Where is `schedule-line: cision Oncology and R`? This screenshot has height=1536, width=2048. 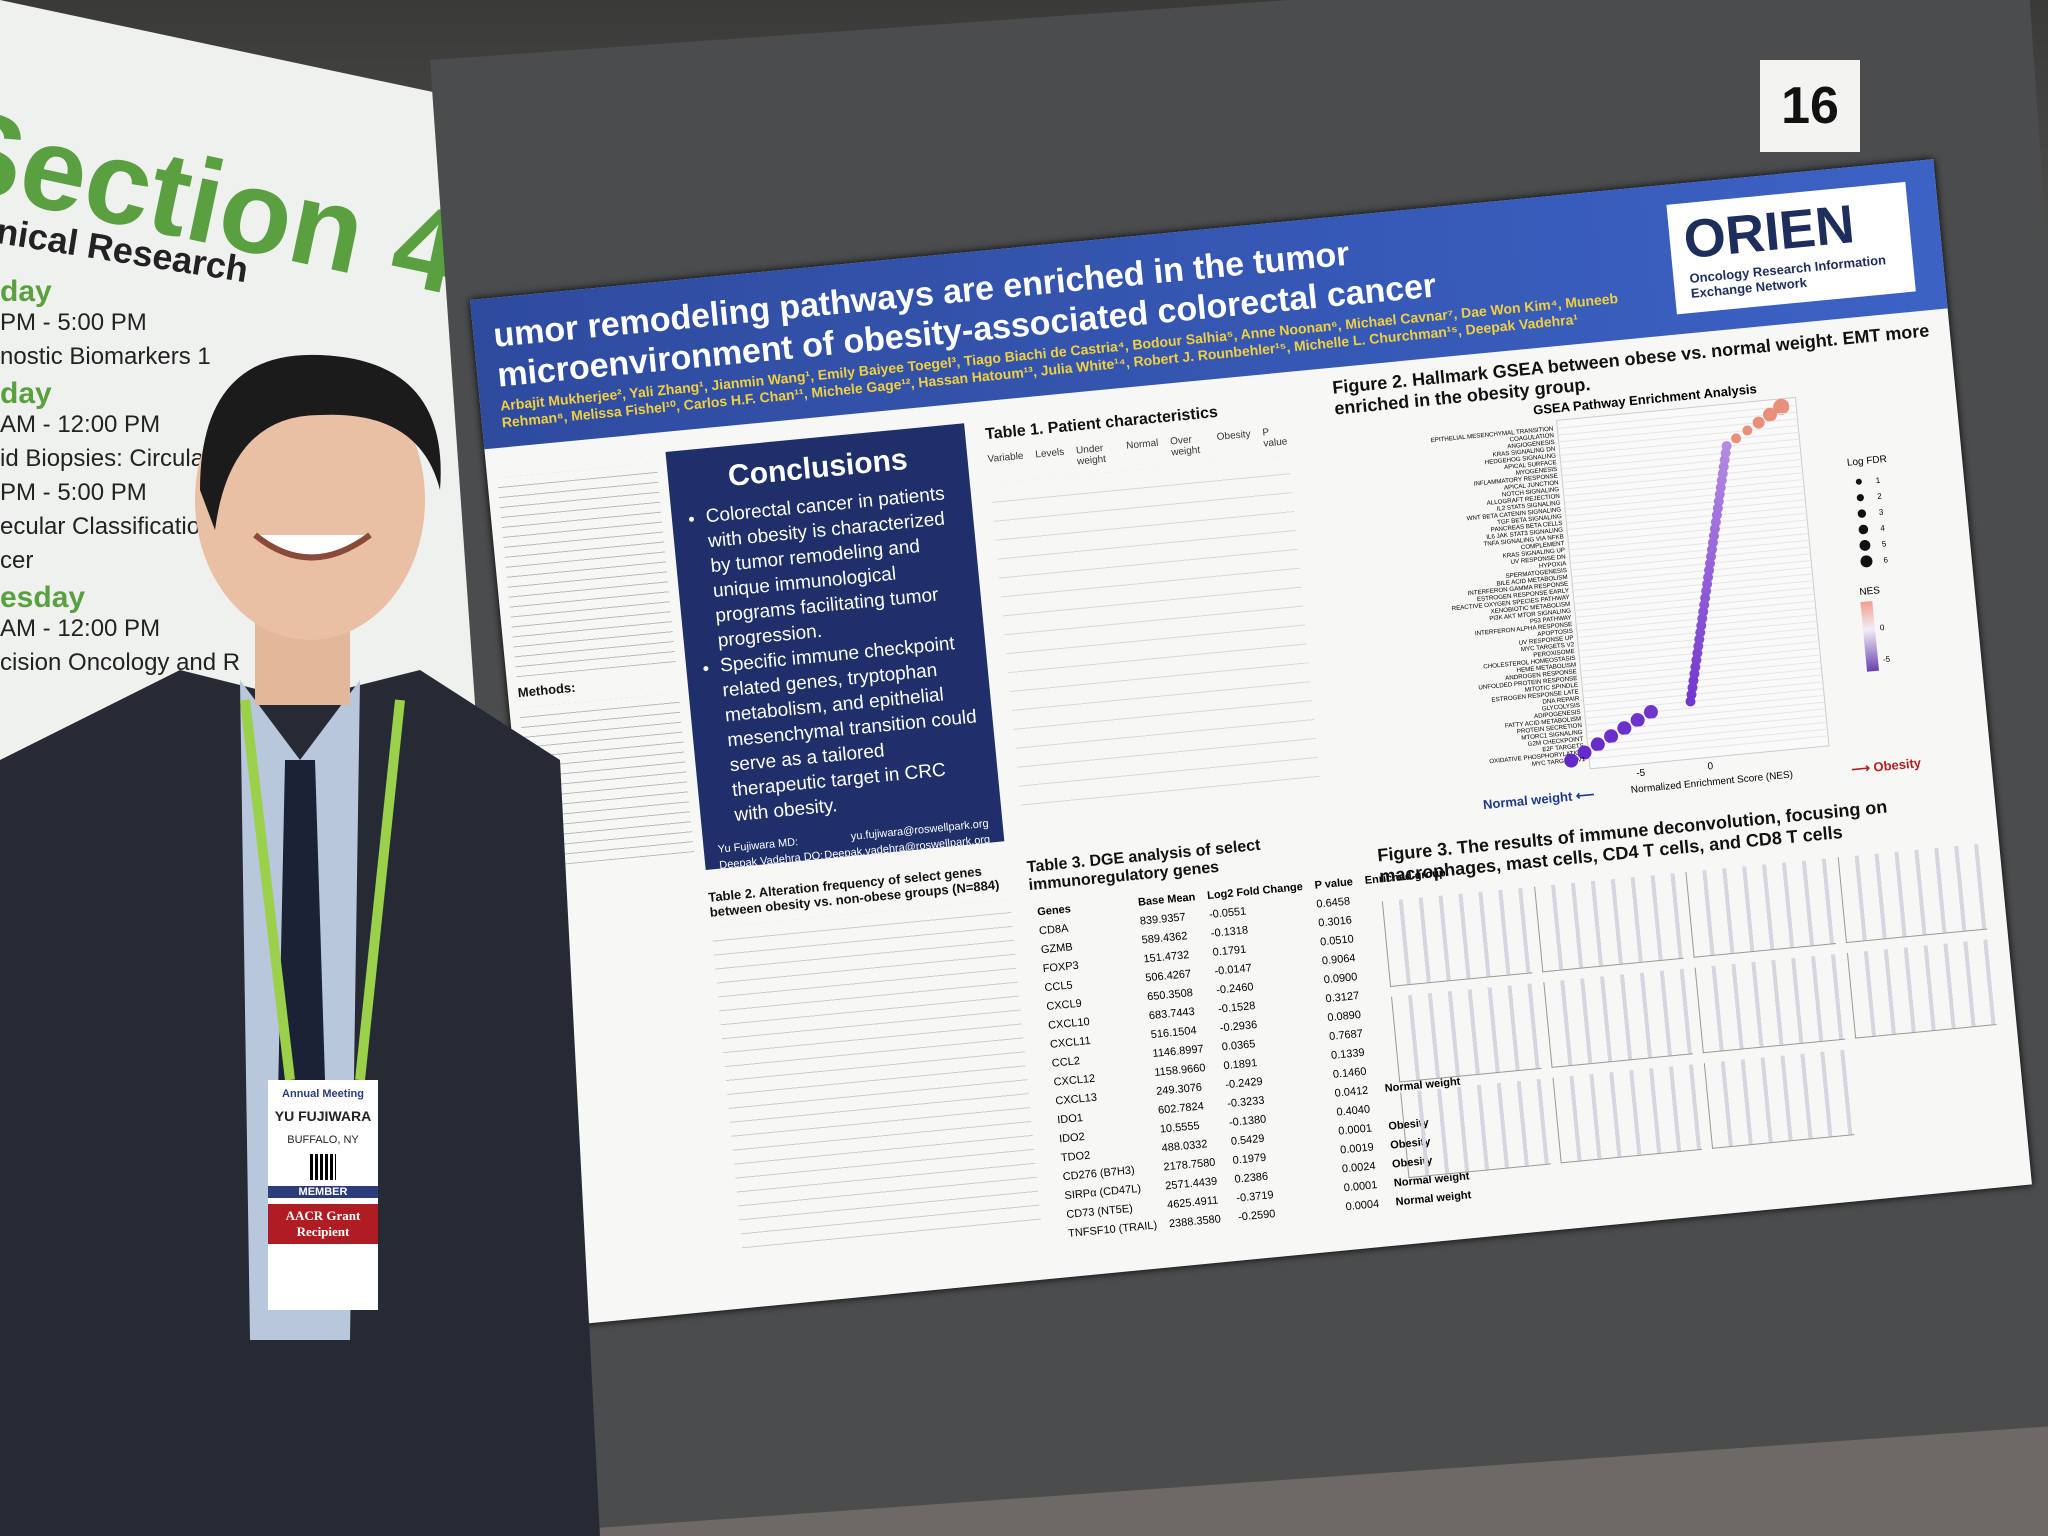 schedule-line: cision Oncology and R is located at coordinates (120, 662).